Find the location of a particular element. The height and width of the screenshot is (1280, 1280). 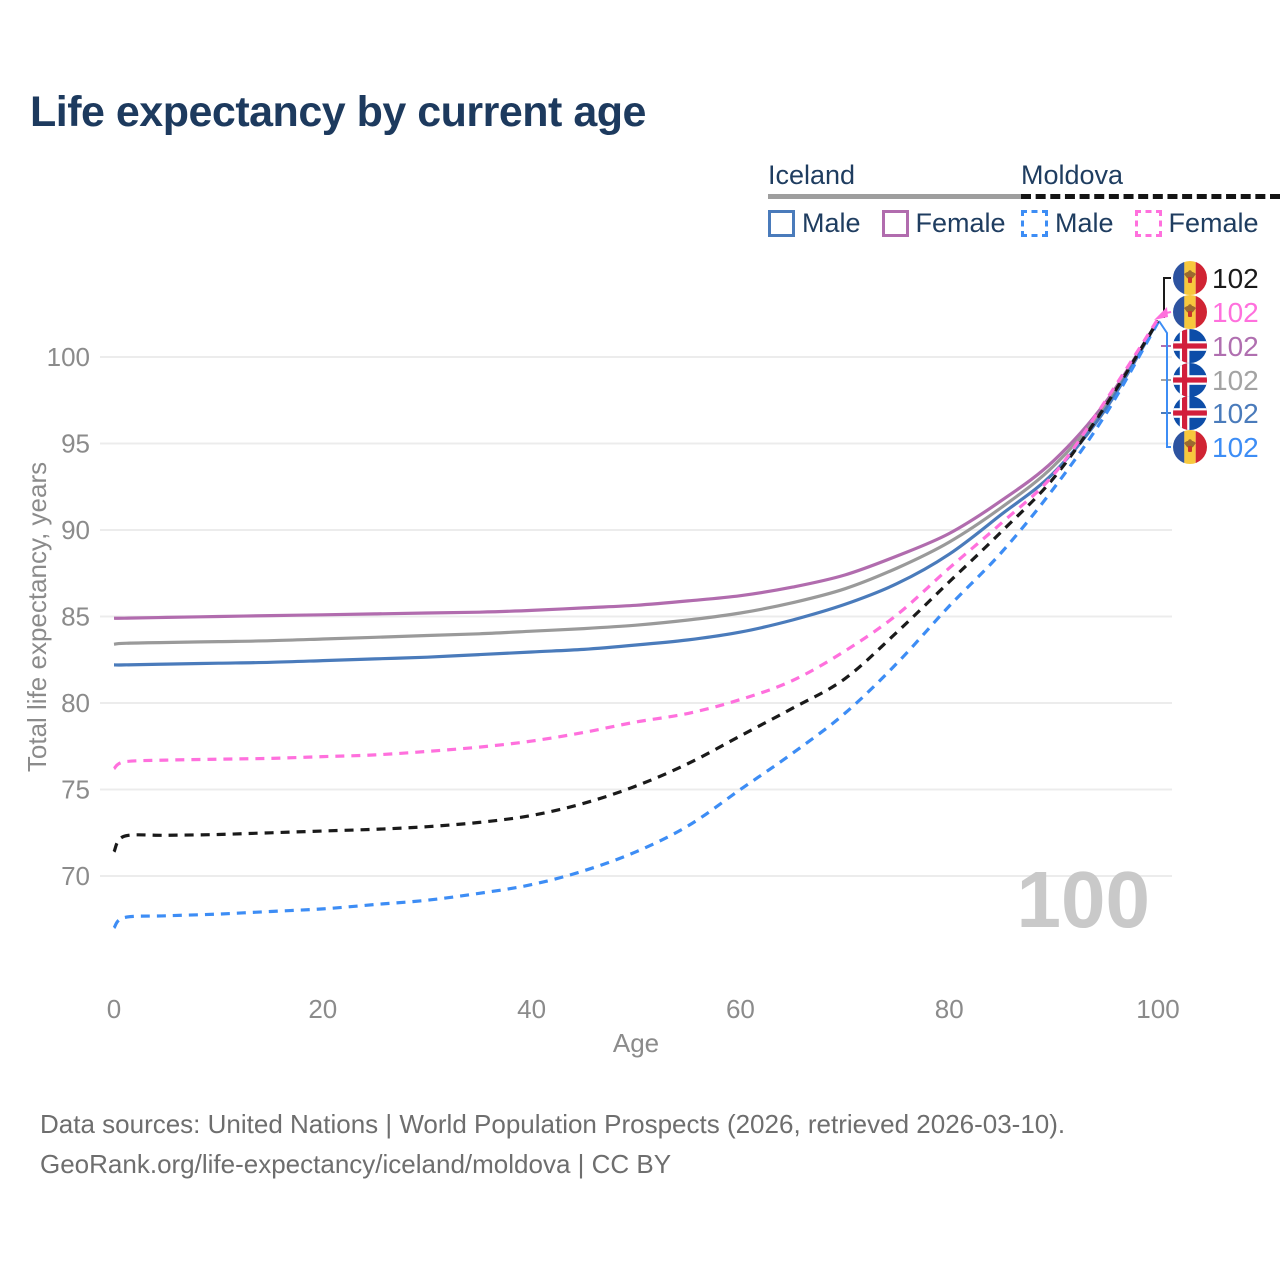

legend-group-iceland: Iceland Male Female is located at coordinates (897, 199).